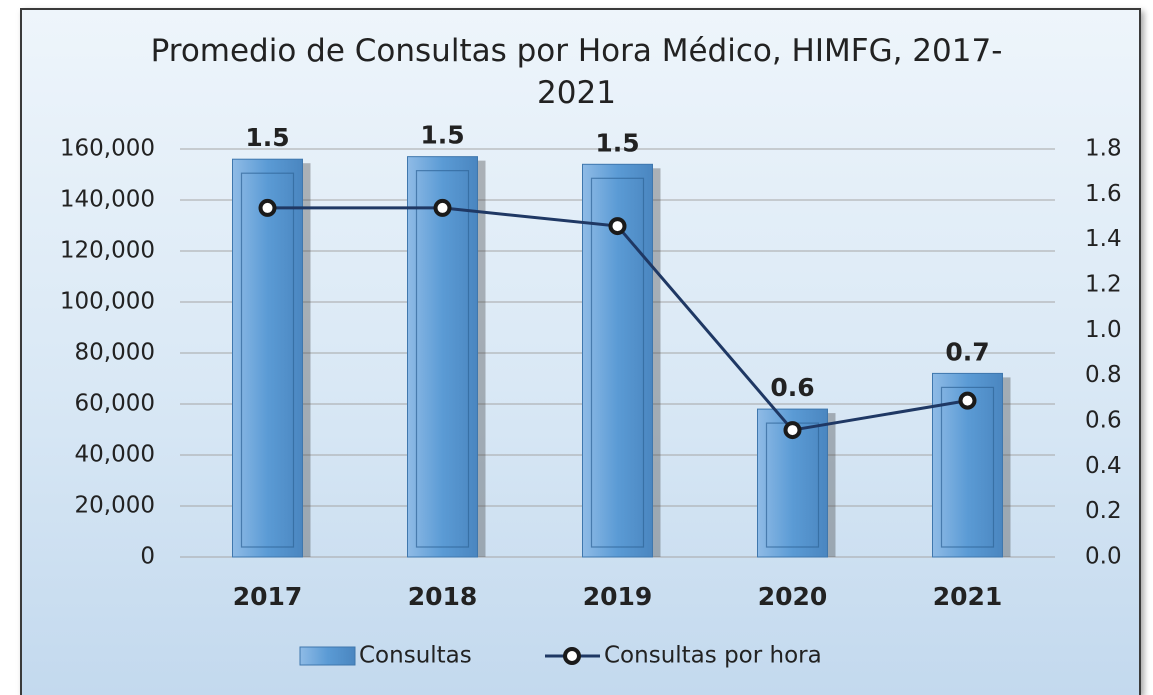 The width and height of the screenshot is (1153, 695). Describe the element at coordinates (1103, 330) in the screenshot. I see `y2-tick-label: 1.0` at that location.